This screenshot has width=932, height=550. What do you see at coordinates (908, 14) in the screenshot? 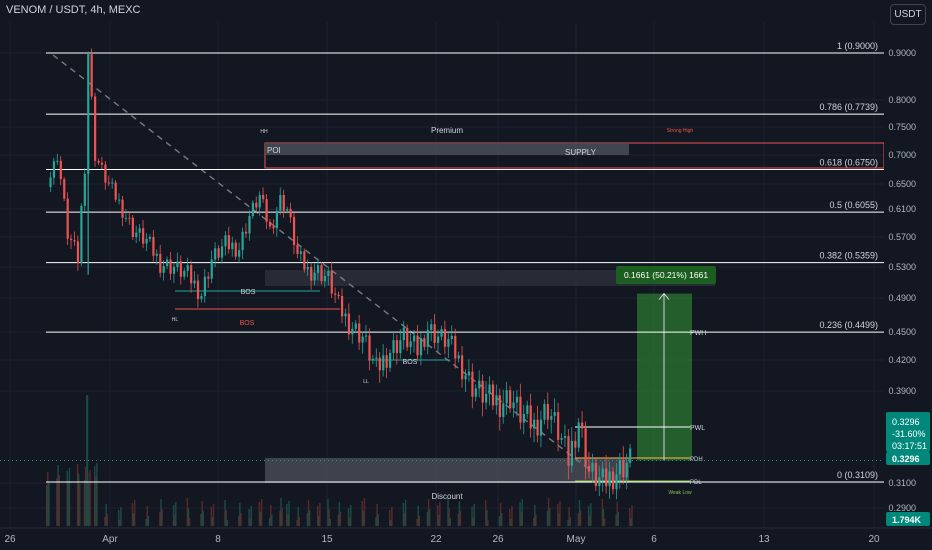
I see `currency-selector-button: USDT` at bounding box center [908, 14].